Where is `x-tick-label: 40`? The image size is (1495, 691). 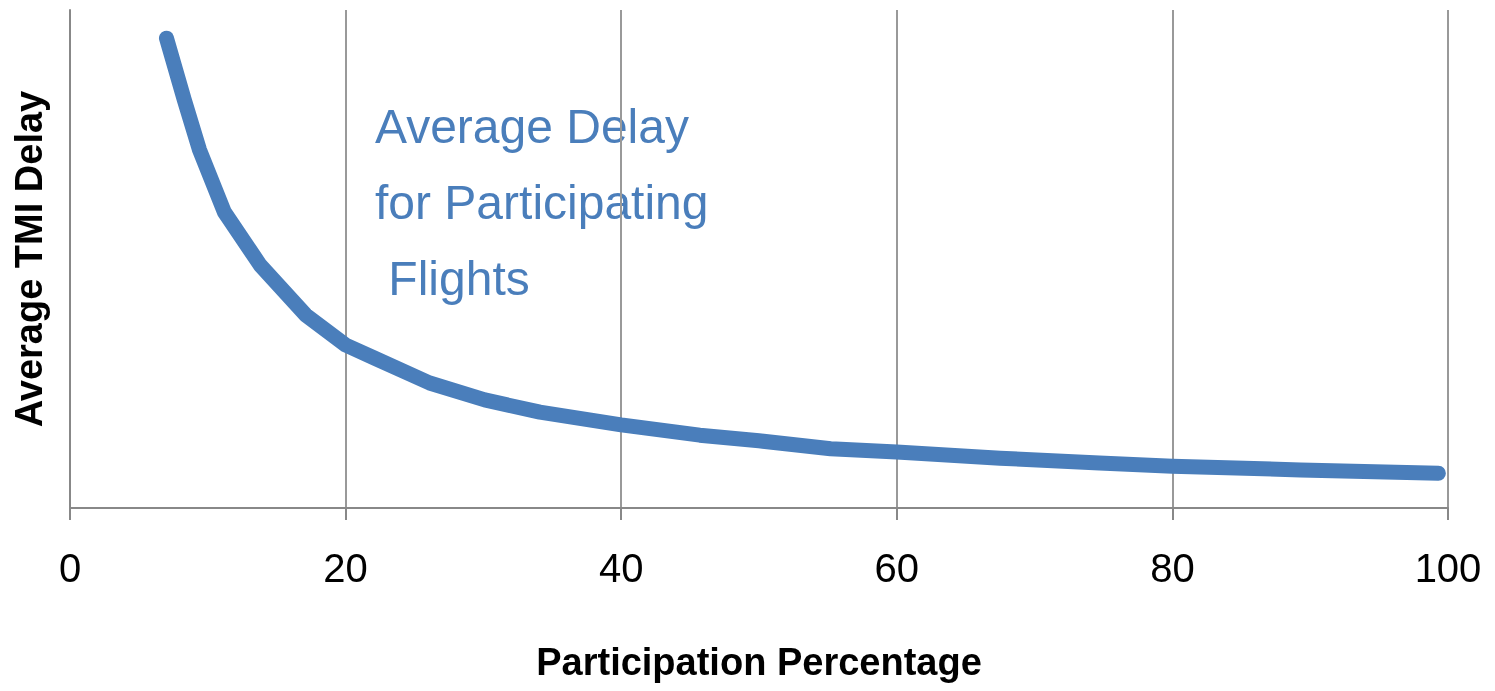 x-tick-label: 40 is located at coordinates (621, 568).